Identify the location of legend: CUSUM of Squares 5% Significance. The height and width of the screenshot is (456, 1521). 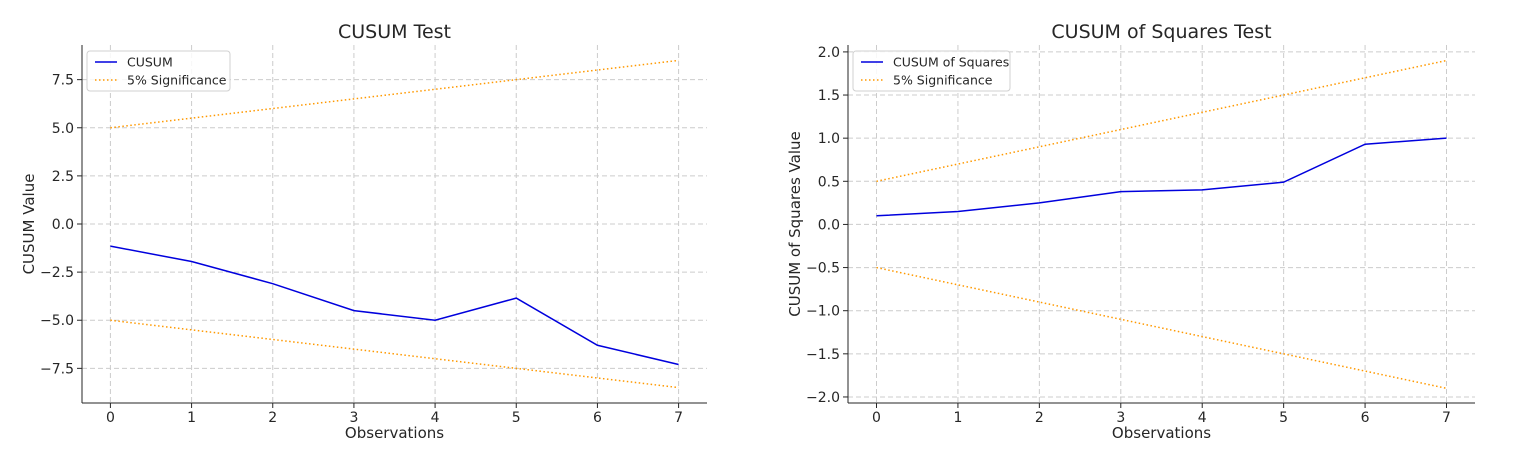
(931, 71).